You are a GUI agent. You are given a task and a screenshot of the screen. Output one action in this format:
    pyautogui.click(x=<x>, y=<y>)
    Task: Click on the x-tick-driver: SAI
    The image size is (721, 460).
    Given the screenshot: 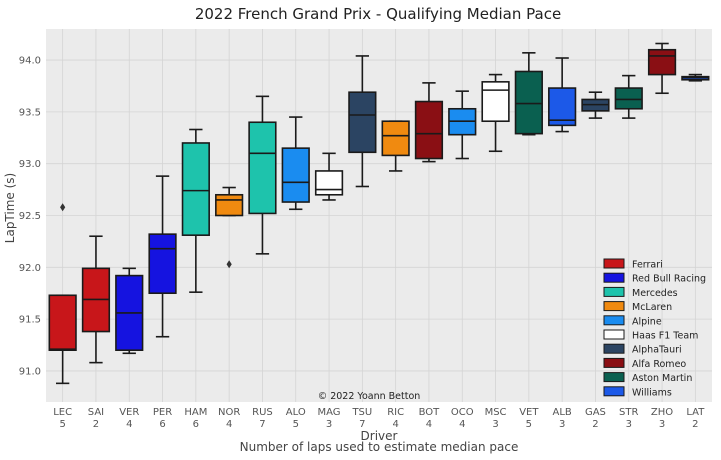 What is the action you would take?
    pyautogui.click(x=96, y=412)
    